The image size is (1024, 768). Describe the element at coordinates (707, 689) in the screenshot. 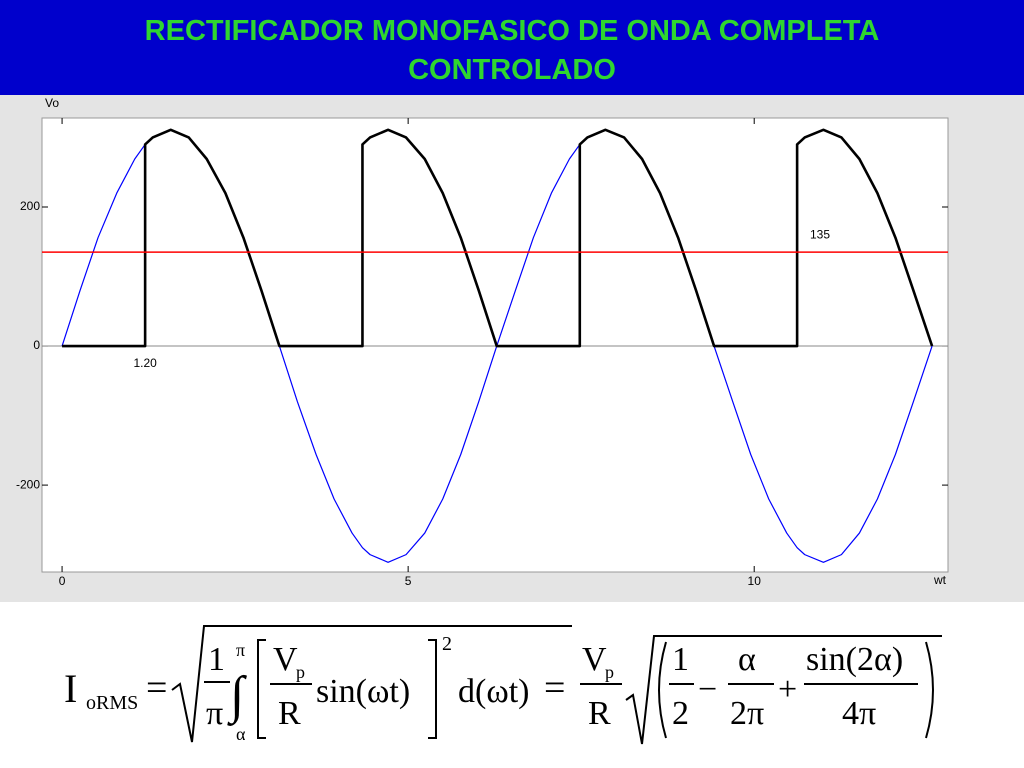

I see `formula-text: −` at that location.